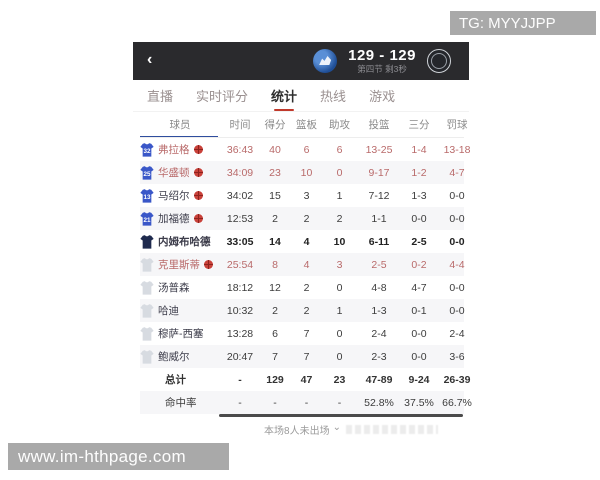  I want to click on stat-fg: 4-8, so click(379, 287).